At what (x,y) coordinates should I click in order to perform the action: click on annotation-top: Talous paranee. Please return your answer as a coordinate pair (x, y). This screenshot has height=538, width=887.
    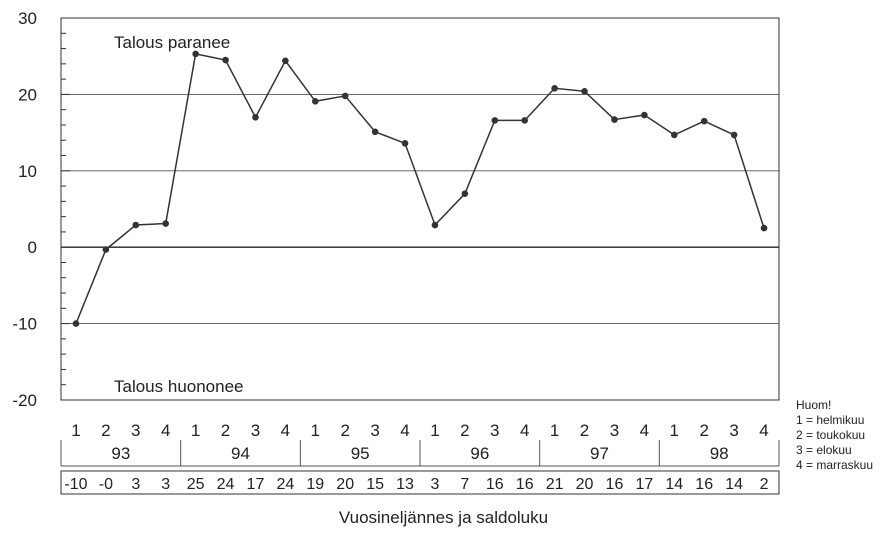
    Looking at the image, I should click on (172, 42).